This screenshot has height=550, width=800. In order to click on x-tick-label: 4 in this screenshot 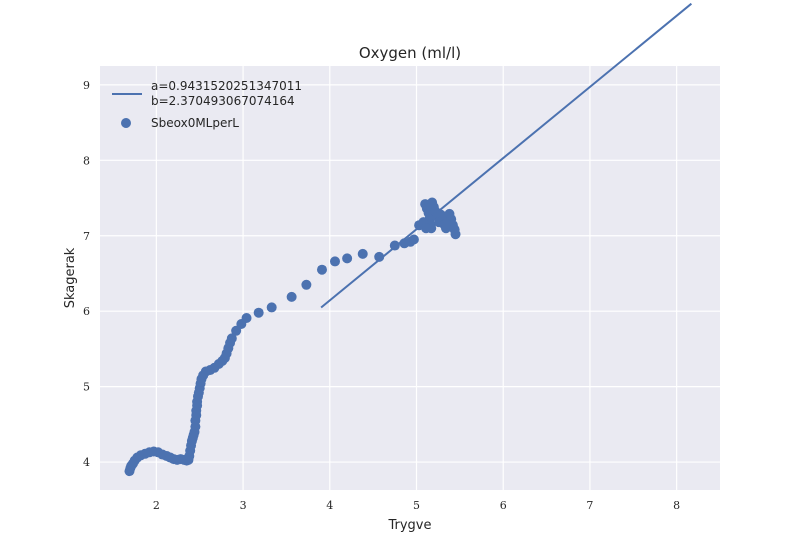, I will do `click(329, 505)`.